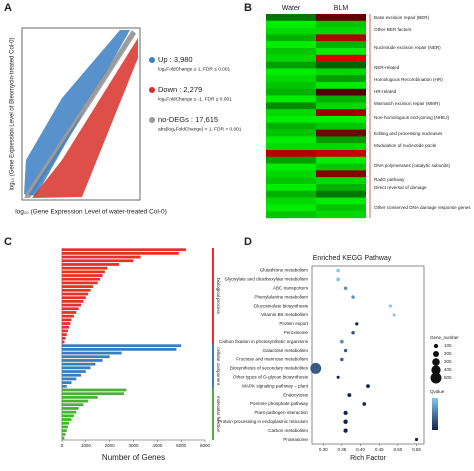  I want to click on x-tick-label: 3000, so click(133, 445).